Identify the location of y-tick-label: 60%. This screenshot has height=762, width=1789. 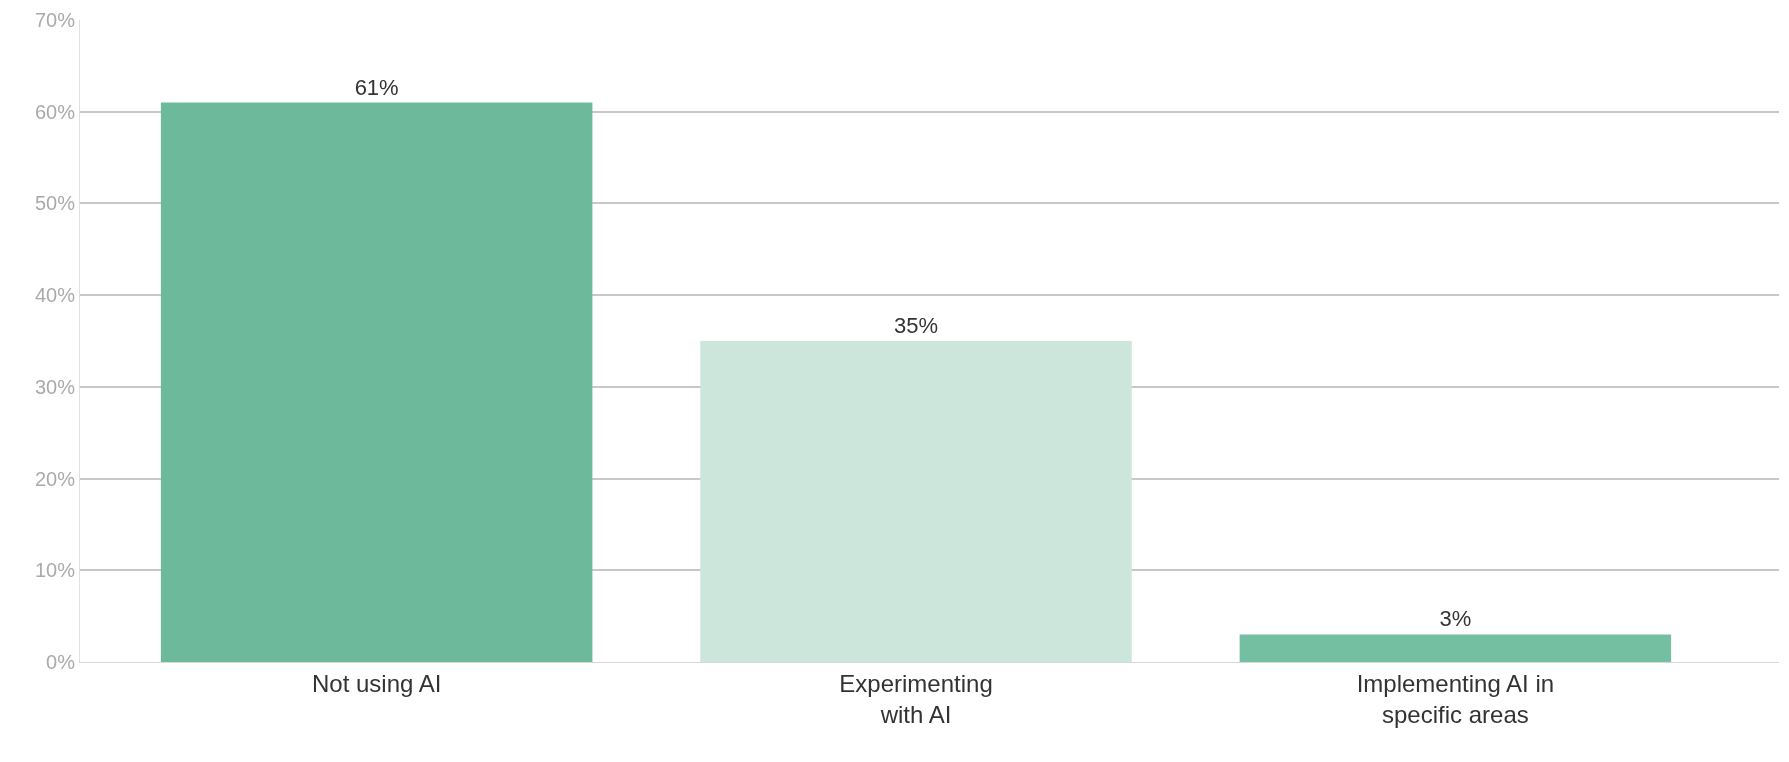
(55, 111).